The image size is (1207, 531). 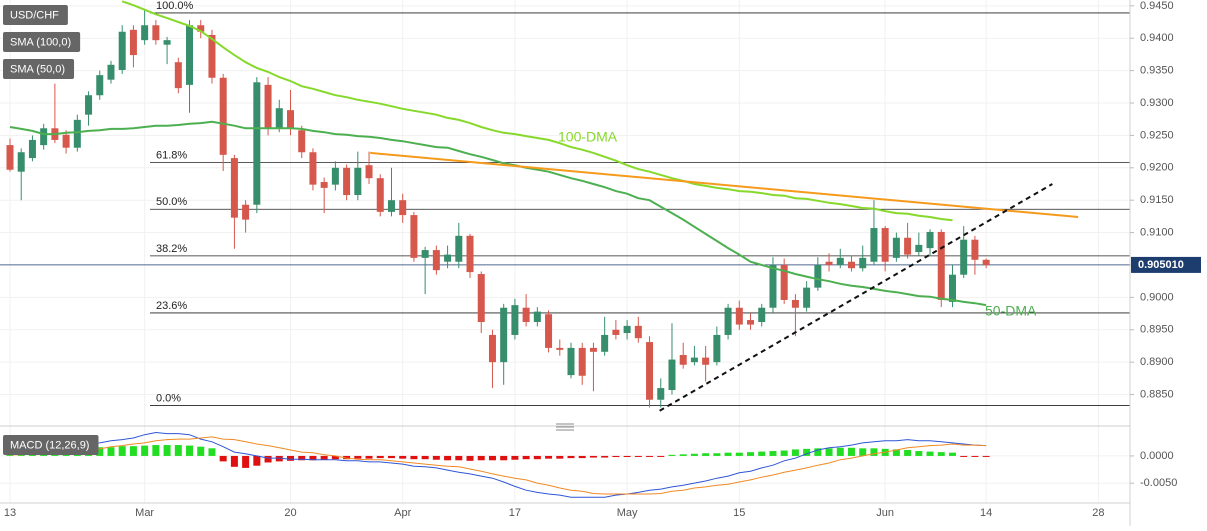 I want to click on last-price-label: 0.905010, so click(x=1161, y=265).